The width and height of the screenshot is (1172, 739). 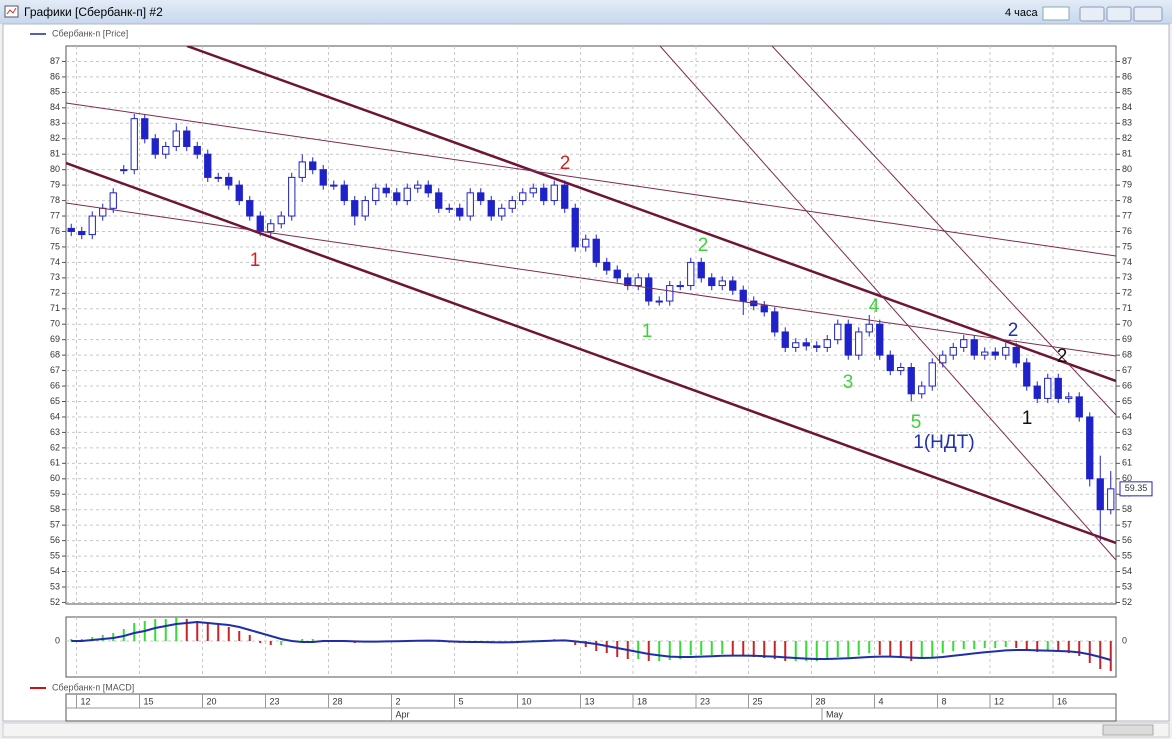 I want to click on x-tick-label: 18, so click(x=642, y=701).